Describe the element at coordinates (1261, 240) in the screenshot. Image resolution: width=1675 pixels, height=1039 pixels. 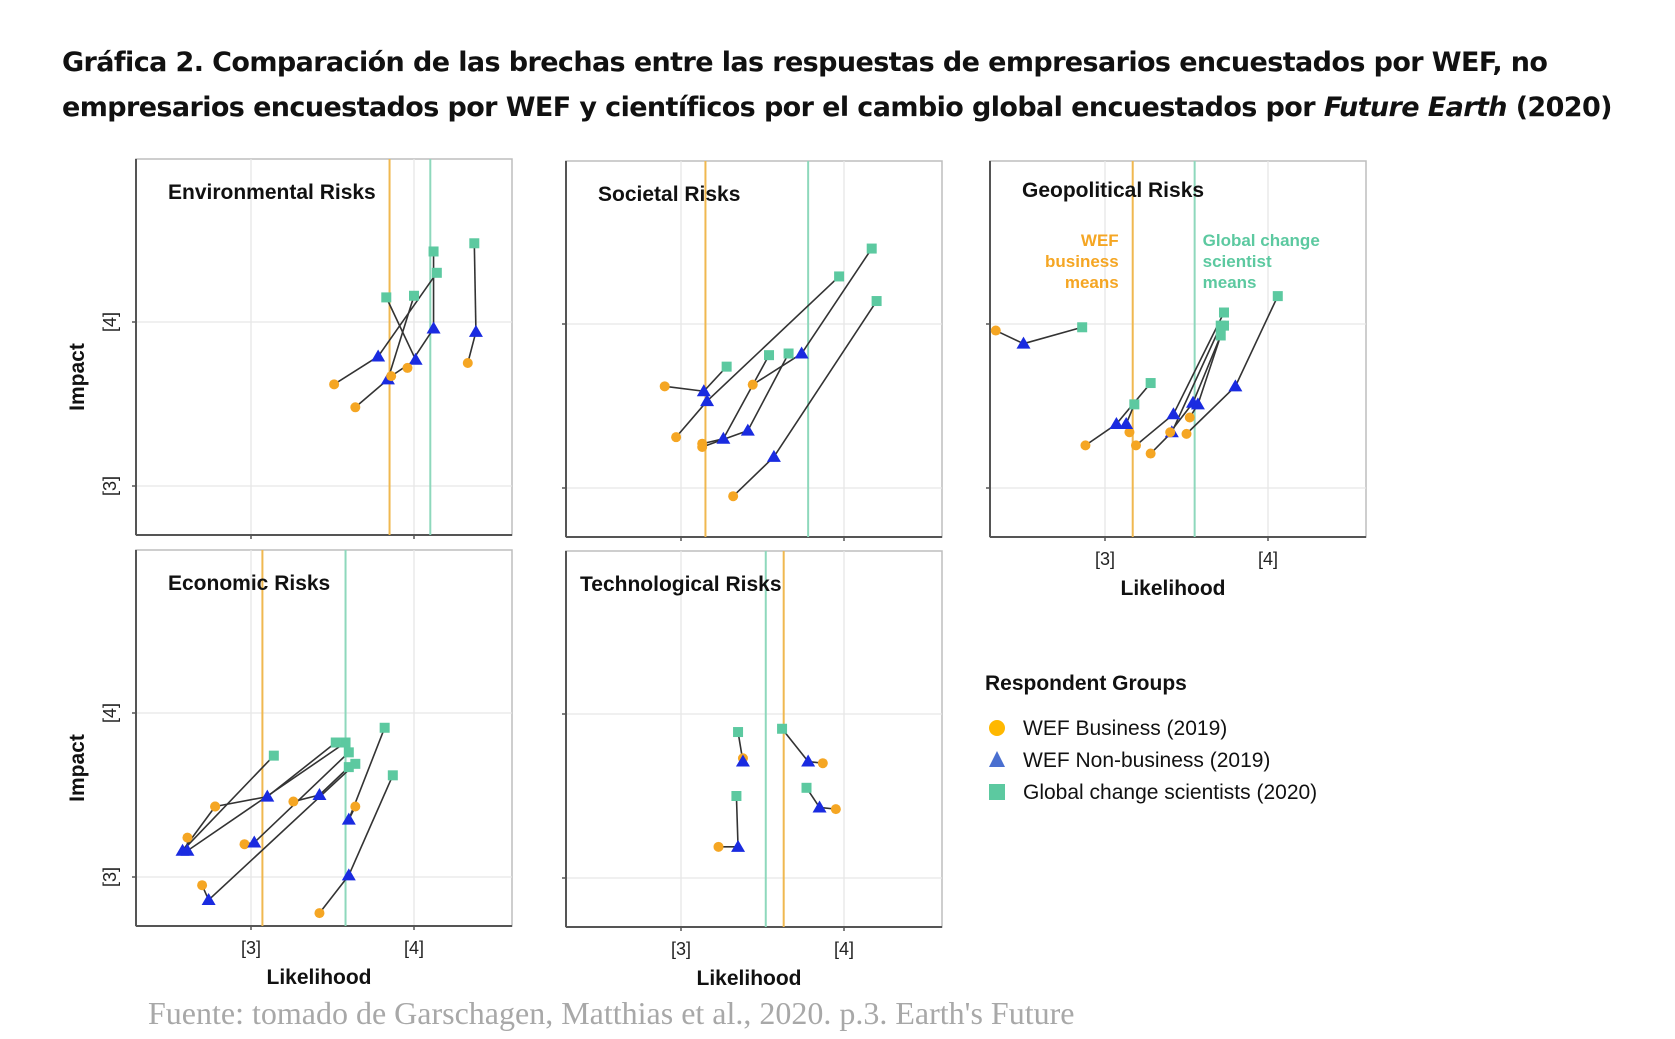
I see `annotation-scientist-means: Global change` at that location.